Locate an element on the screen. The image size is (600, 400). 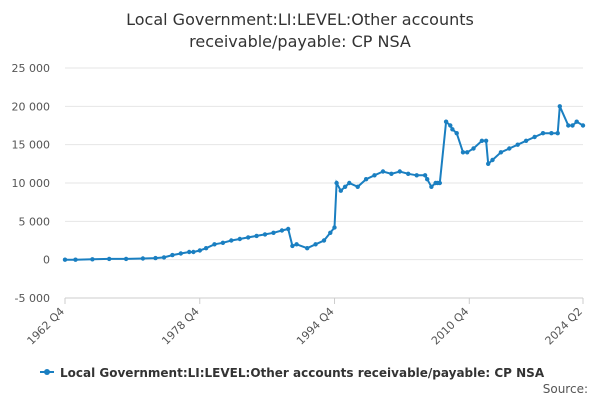
y-axis: 25 000 20 000 15 000 10 000 5 000 0 -5 000 is located at coordinates (31, 183).